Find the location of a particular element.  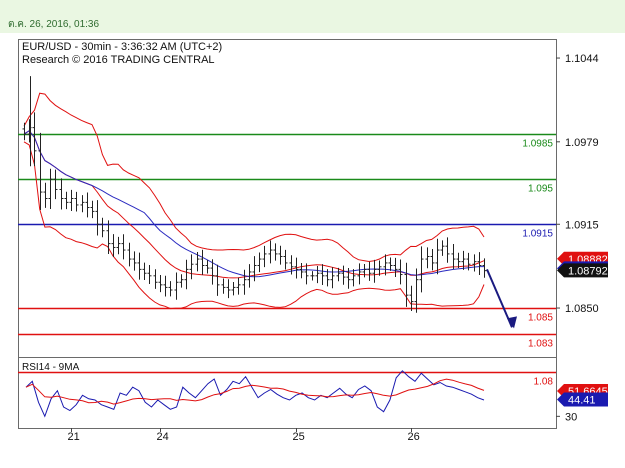

chart-title: EUR/USD - 30min - 3:36:32 AM (UTC+2) is located at coordinates (122, 47).